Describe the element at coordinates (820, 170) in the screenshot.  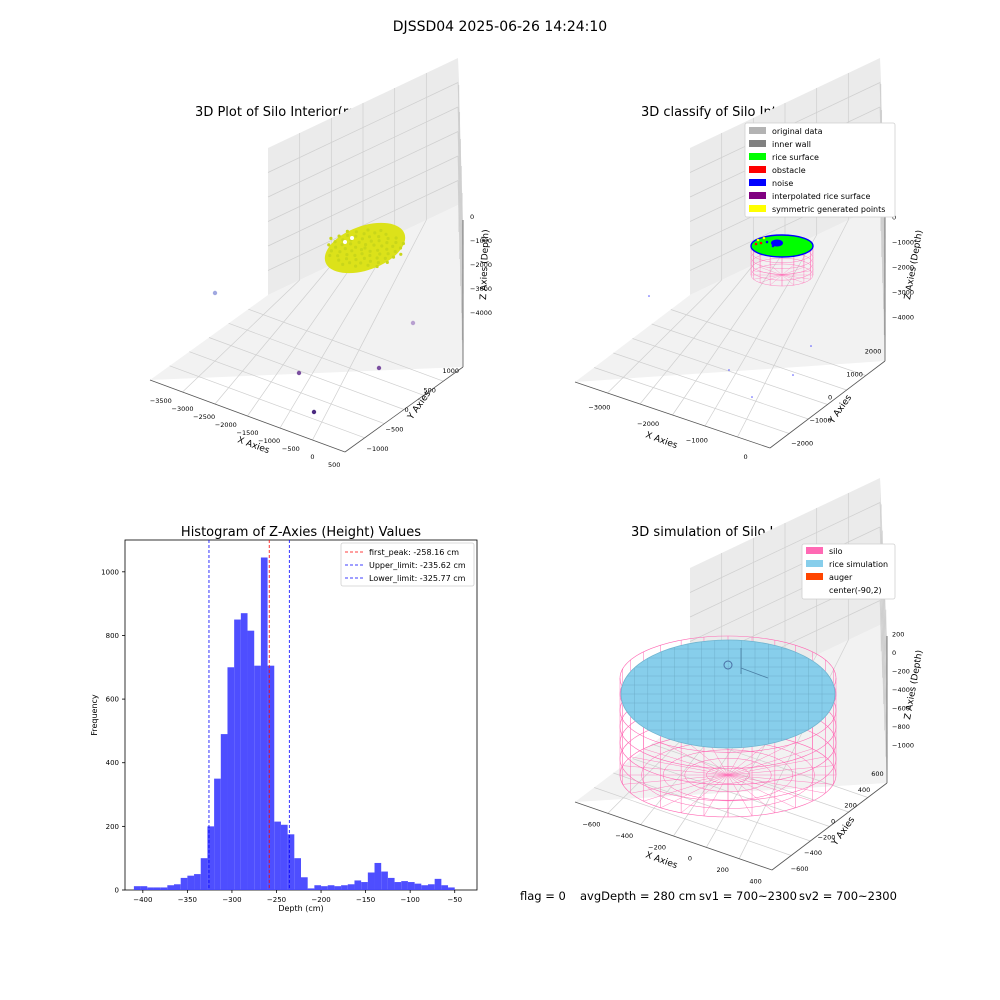
I see `legend-box` at that location.